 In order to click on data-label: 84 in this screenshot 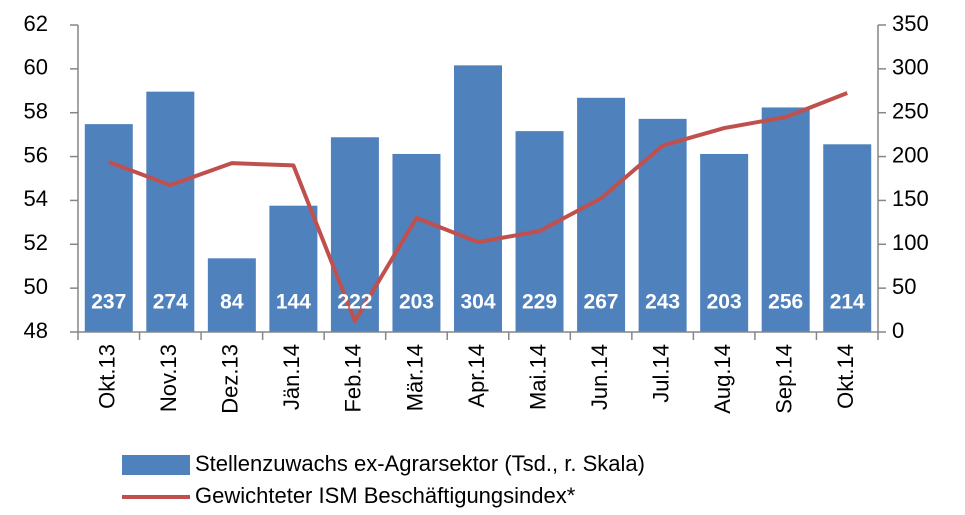, I will do `click(232, 302)`.